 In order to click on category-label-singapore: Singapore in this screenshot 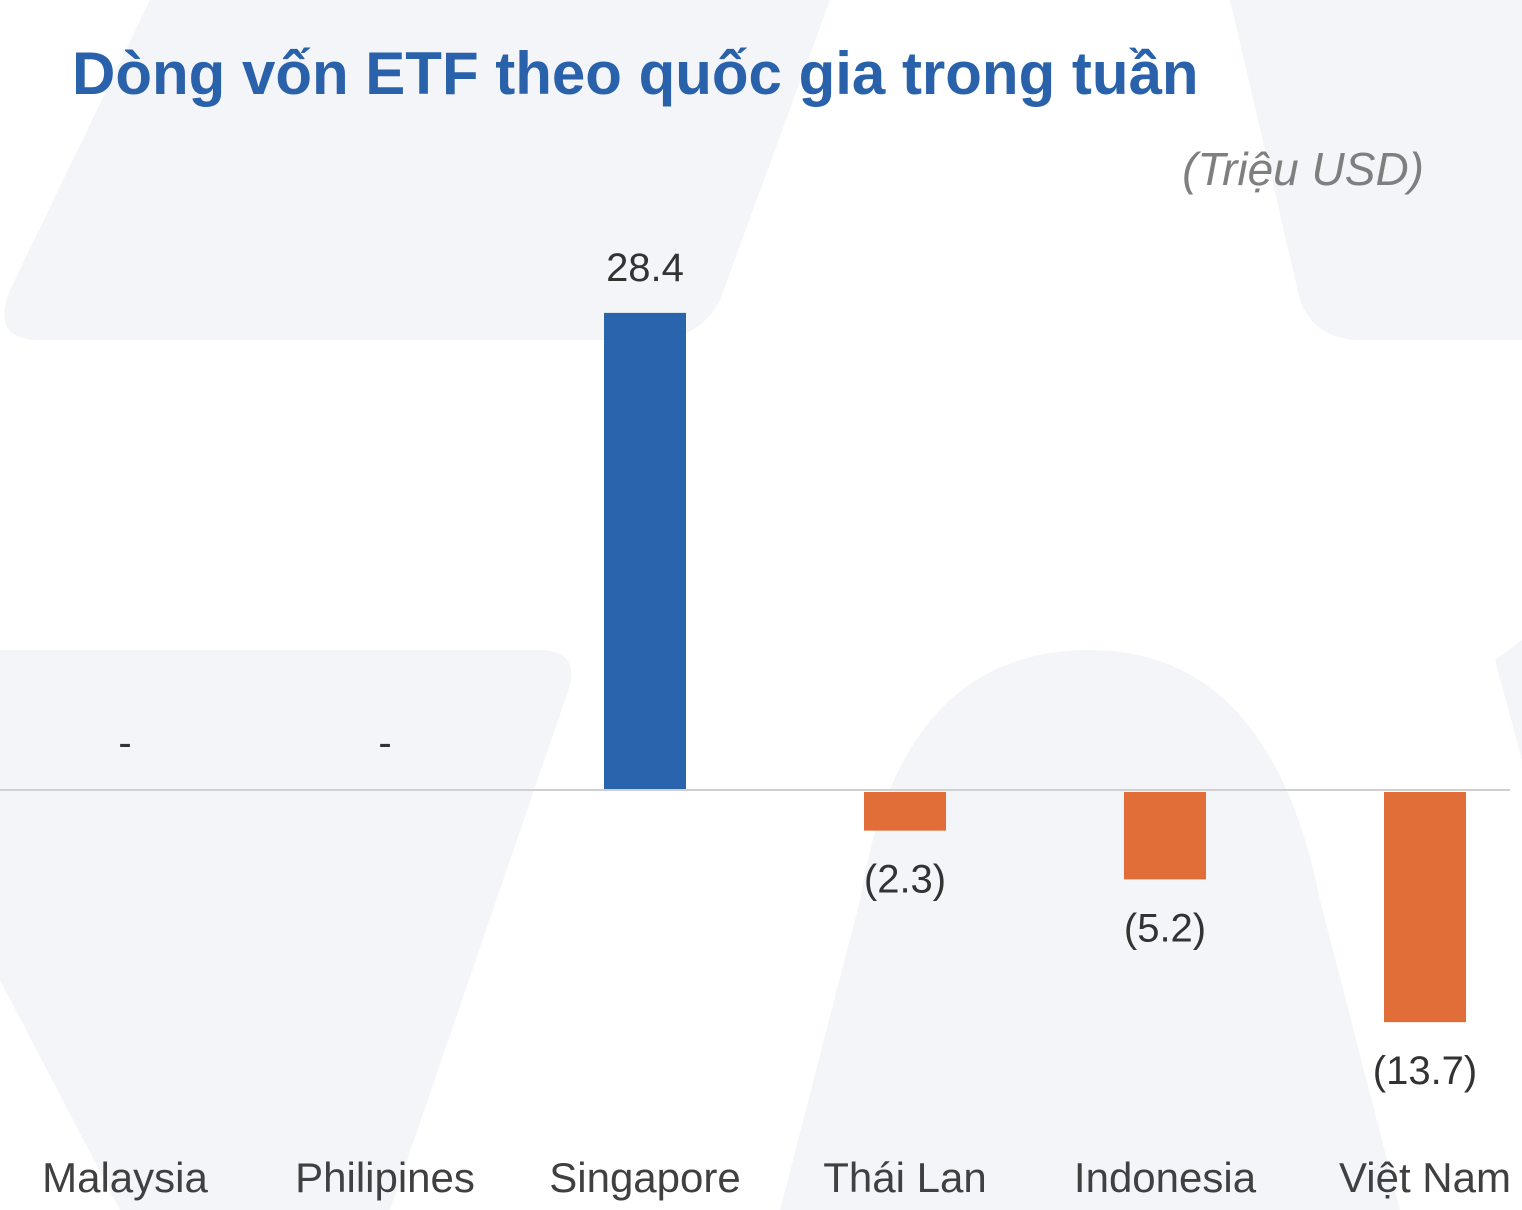, I will do `click(644, 1177)`.